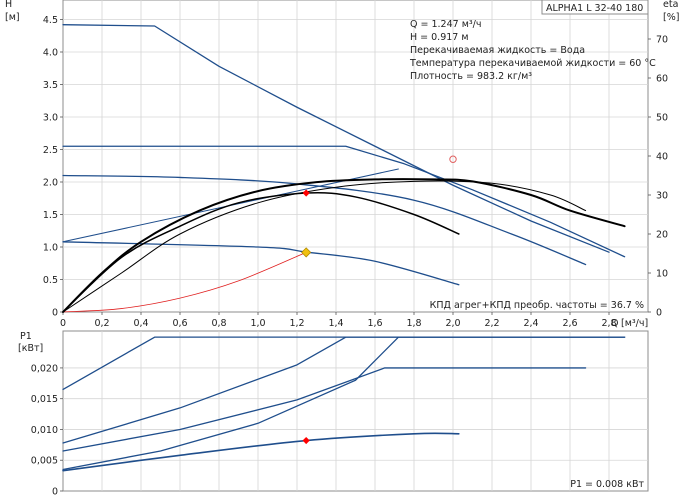  I want to click on x-tick-label: 0, so click(63, 323).